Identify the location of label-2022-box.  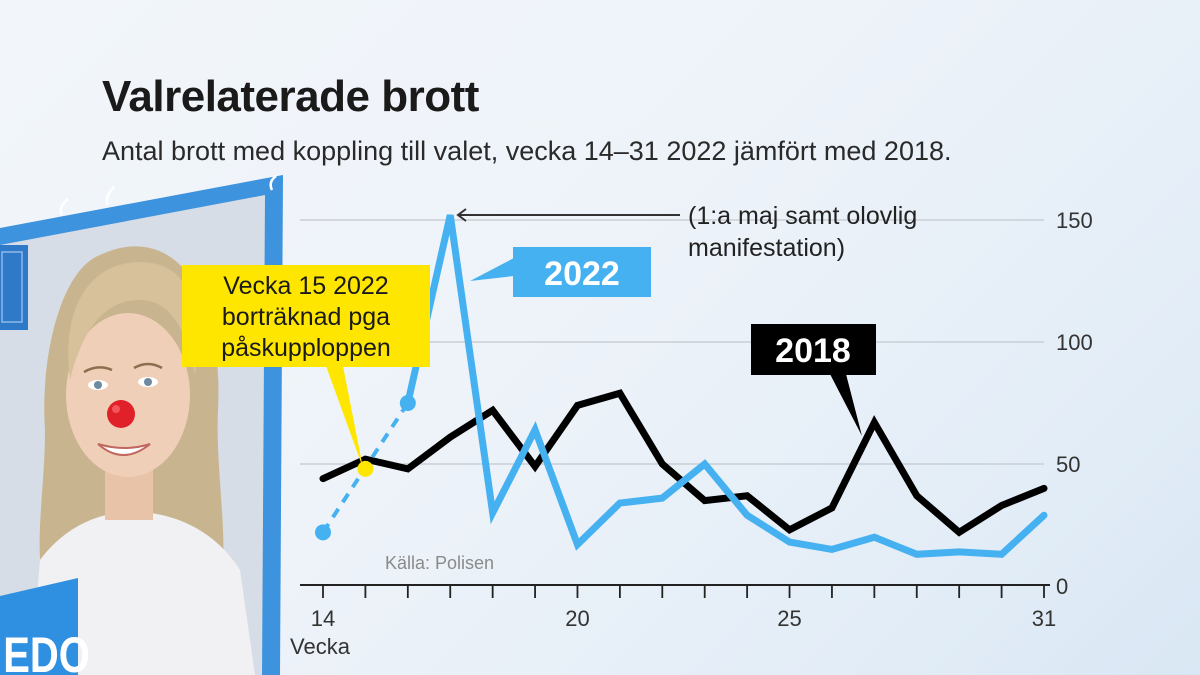
(582, 272).